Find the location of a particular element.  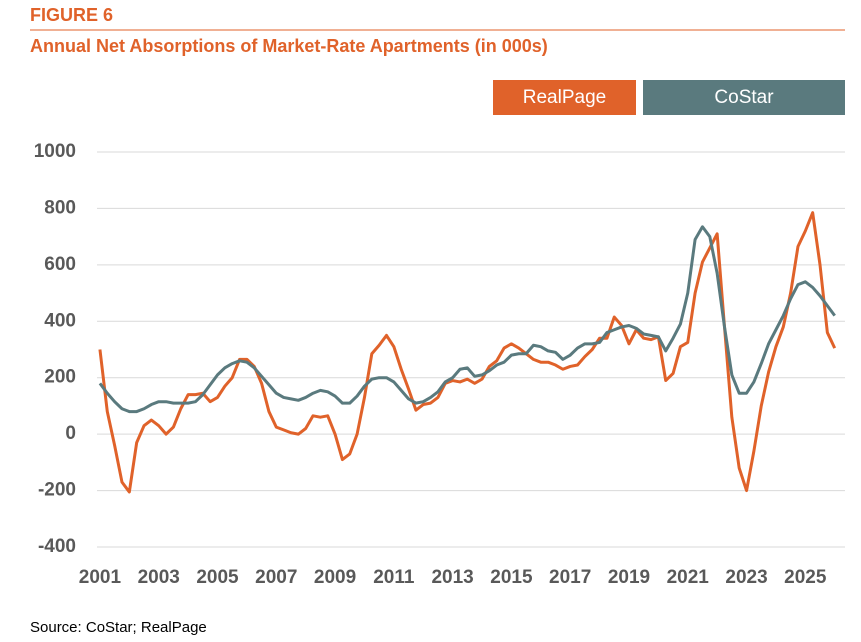

x-tick-label: 2019 is located at coordinates (629, 577).